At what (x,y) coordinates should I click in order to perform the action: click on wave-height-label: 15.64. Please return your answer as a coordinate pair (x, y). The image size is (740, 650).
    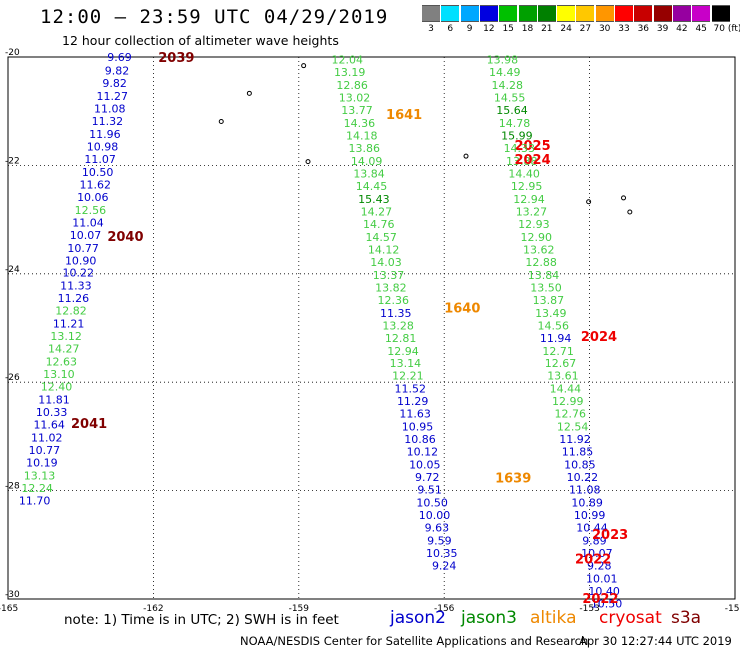
    Looking at the image, I should click on (512, 110).